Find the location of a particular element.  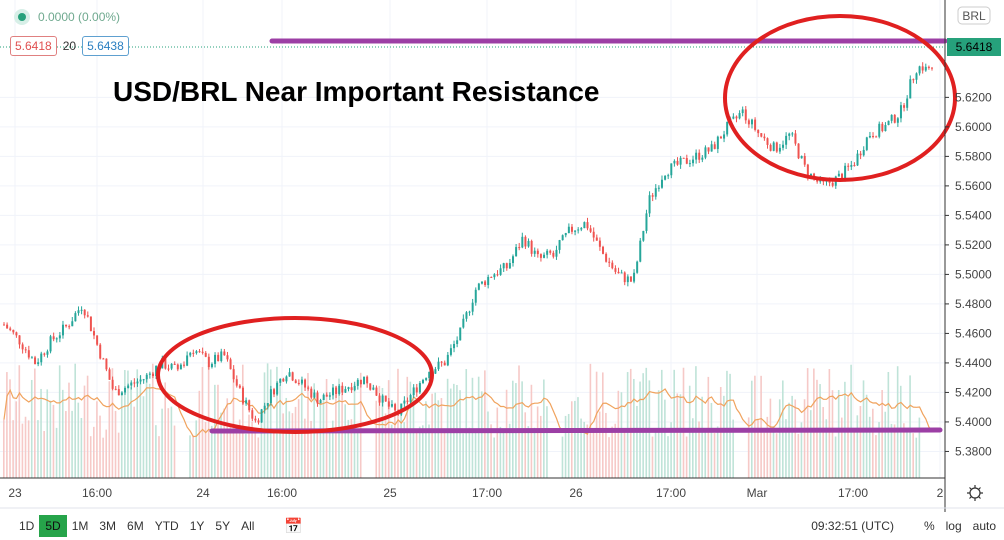

percent-toggle: % is located at coordinates (929, 526).